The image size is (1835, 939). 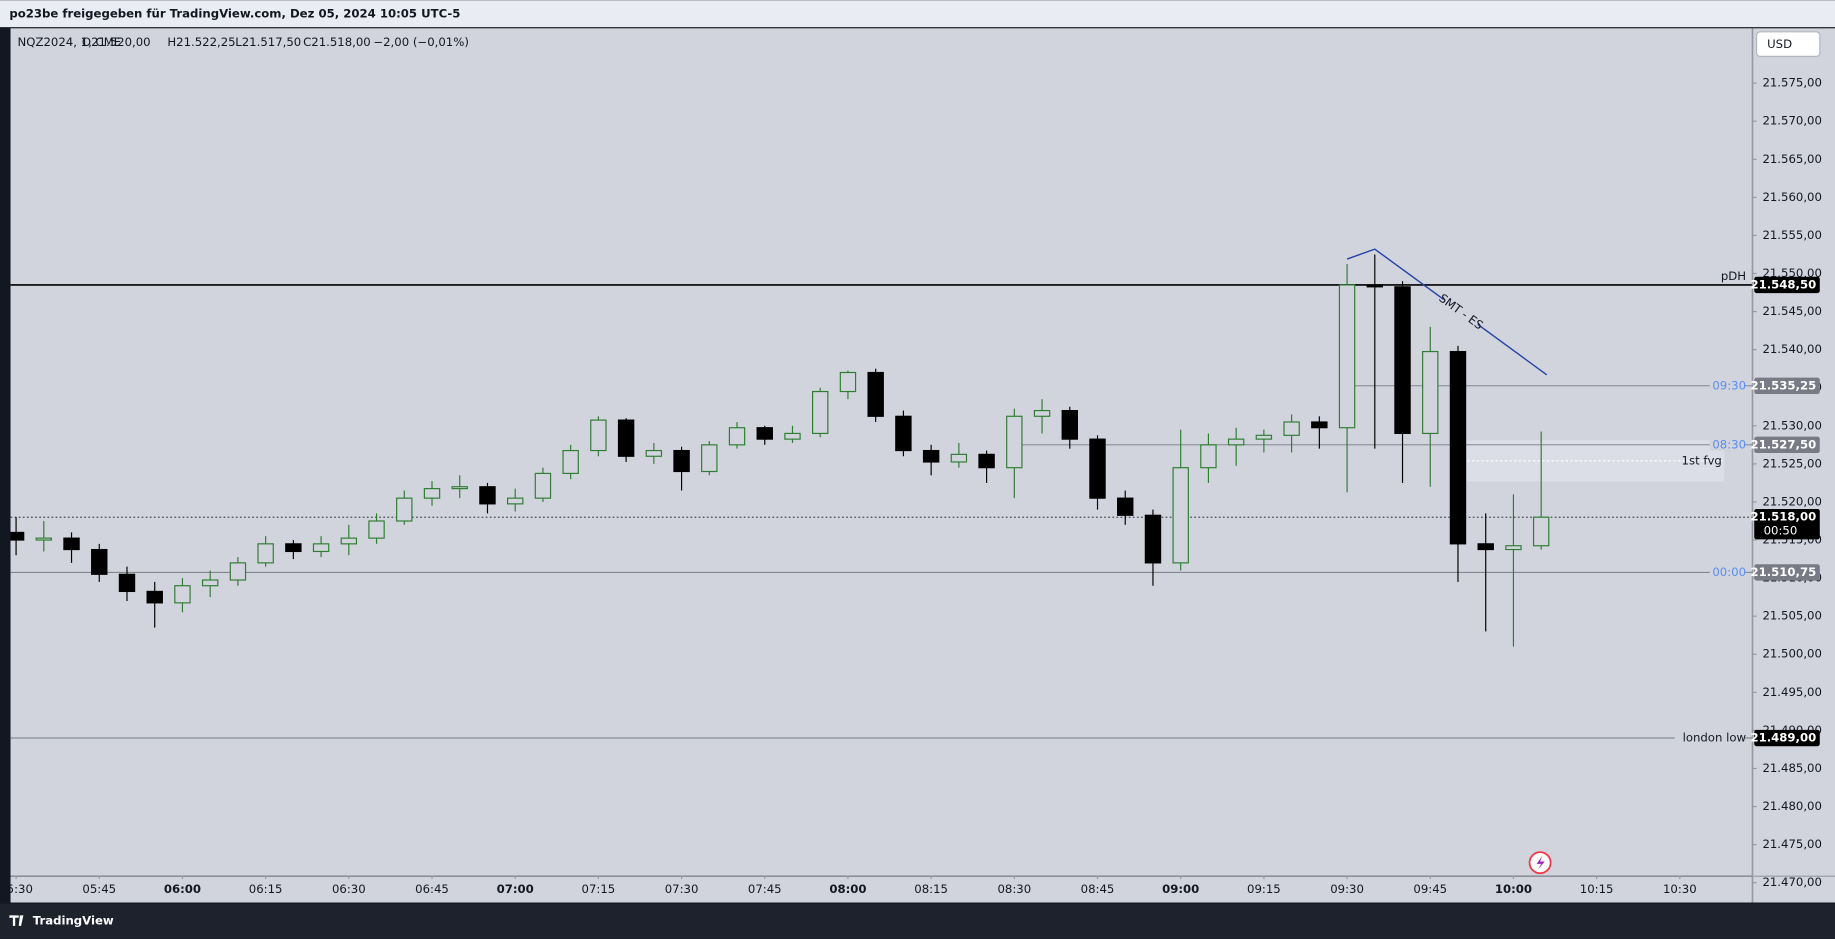 I want to click on legend-symbol: NQZ2024, 1, CME, so click(x=70, y=42).